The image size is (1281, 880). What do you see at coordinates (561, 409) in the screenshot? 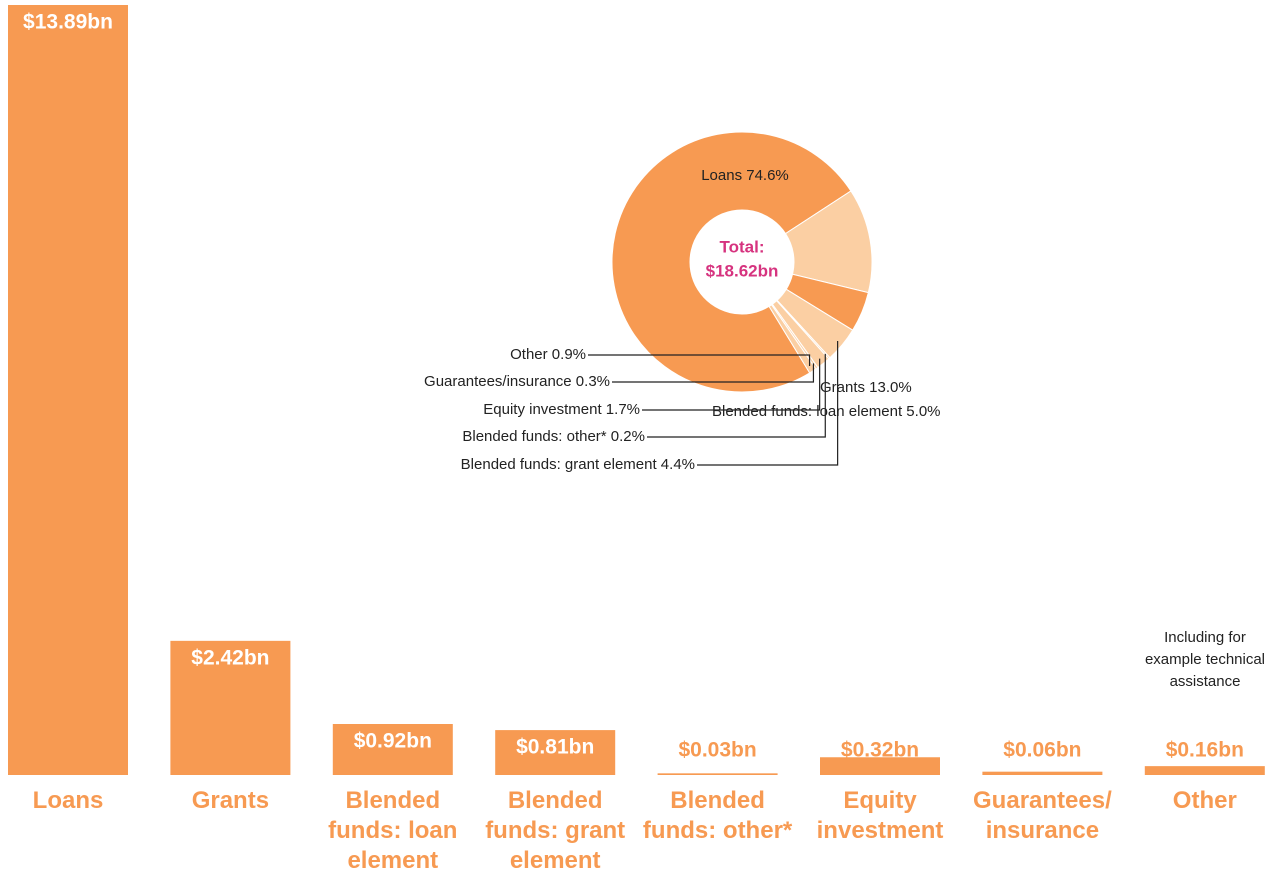
I see `slice-label: Equity investment 1.7%` at bounding box center [561, 409].